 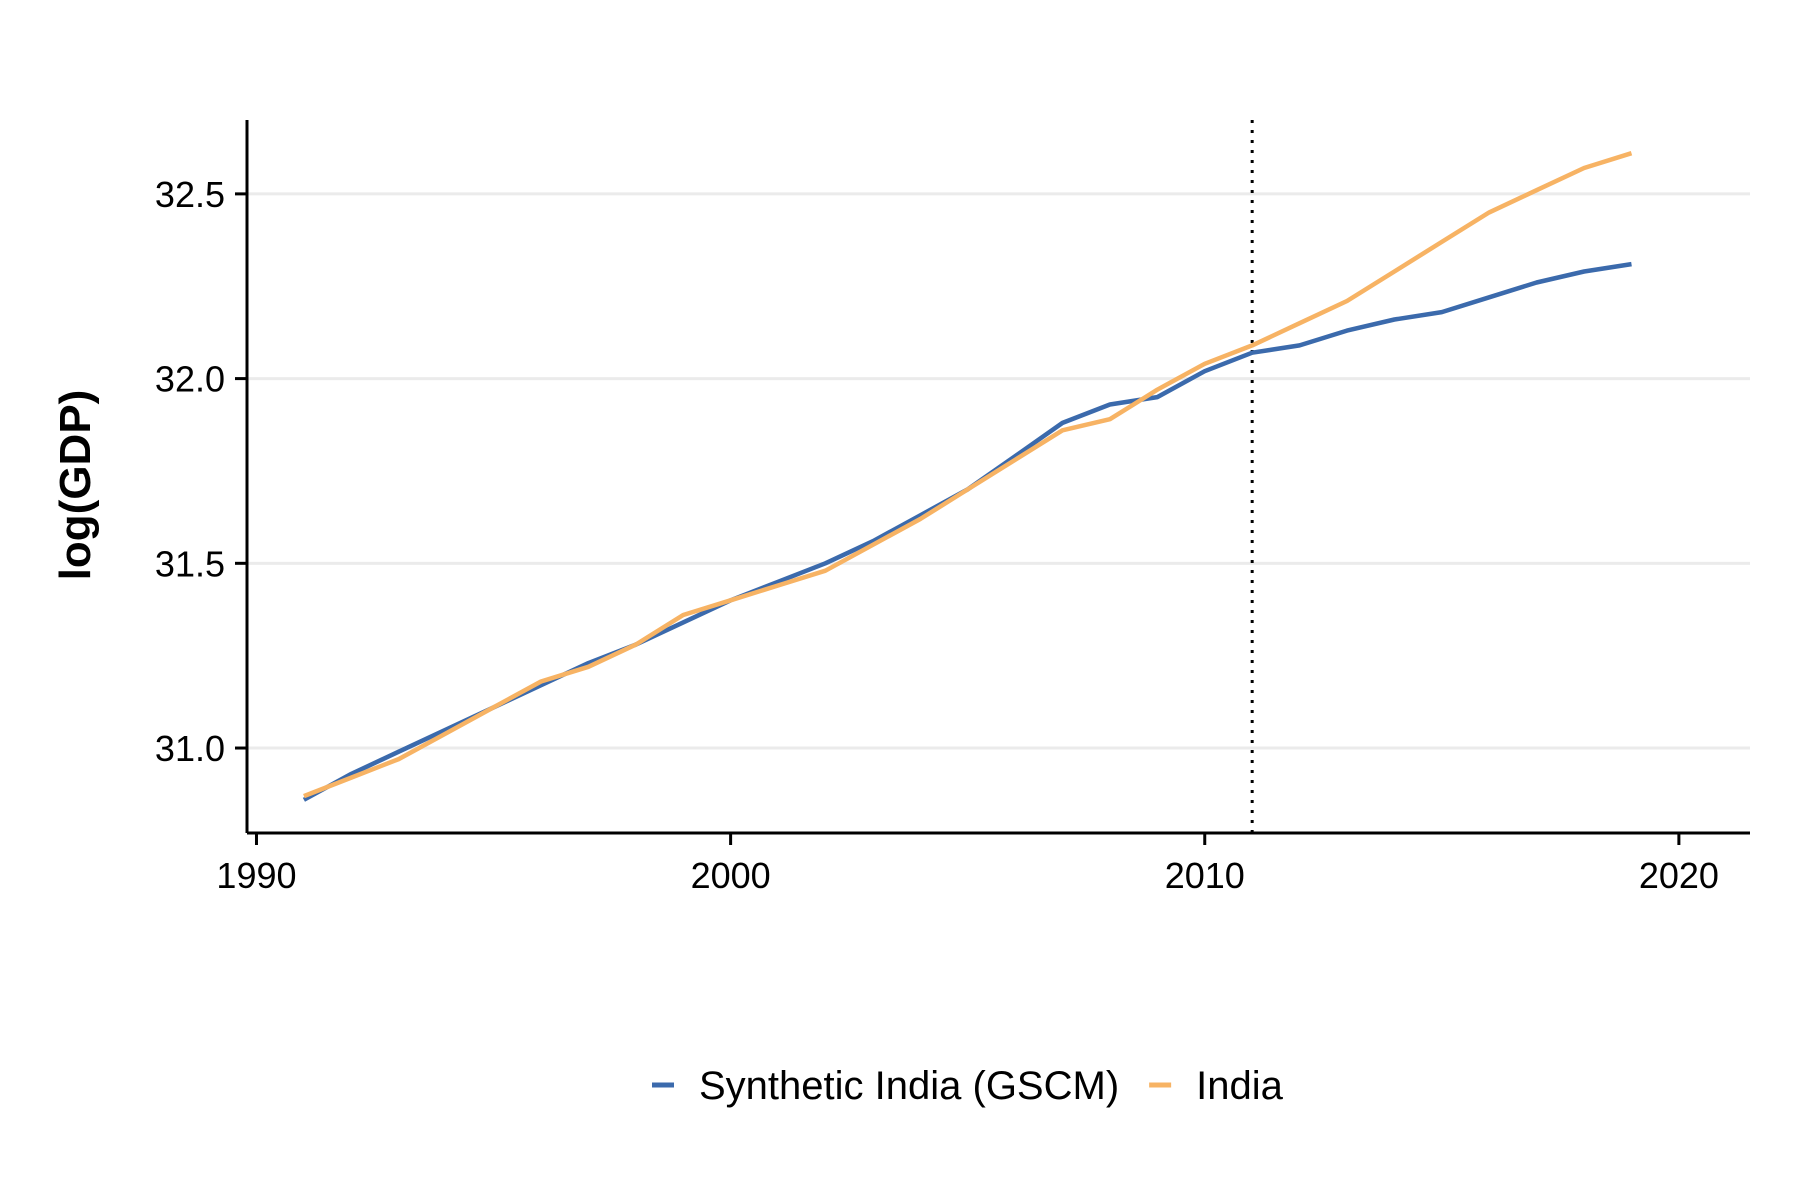 What do you see at coordinates (190, 563) in the screenshot?
I see `y-tick-label: 31.5` at bounding box center [190, 563].